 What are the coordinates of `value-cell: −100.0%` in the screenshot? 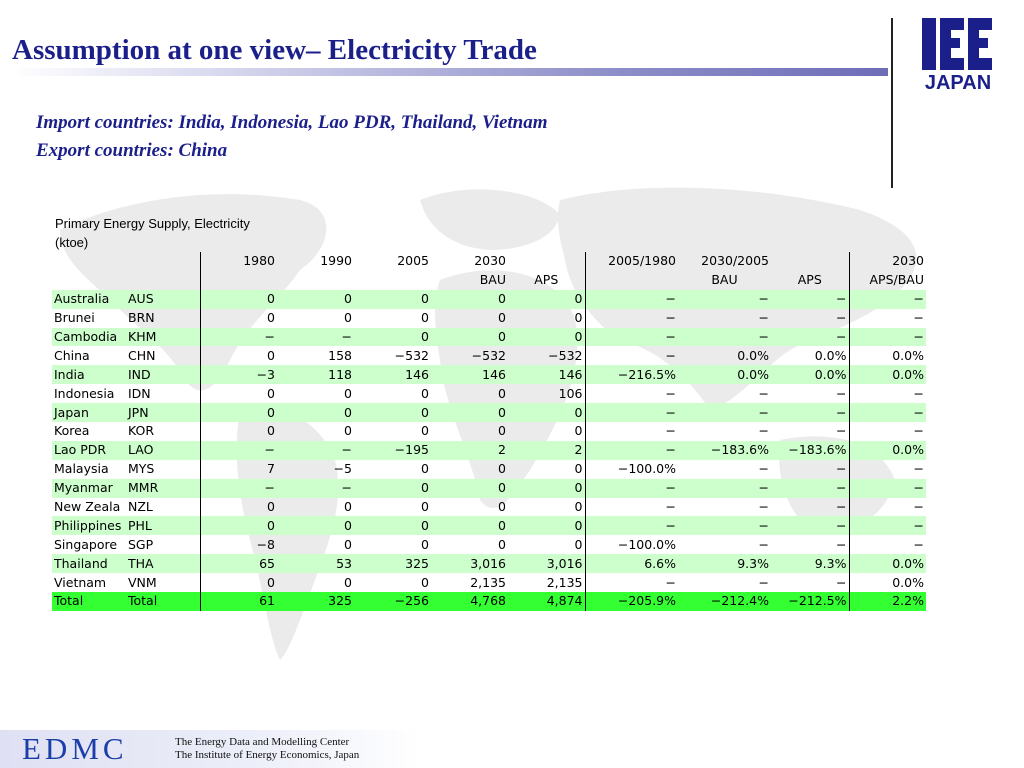 It's located at (646, 544).